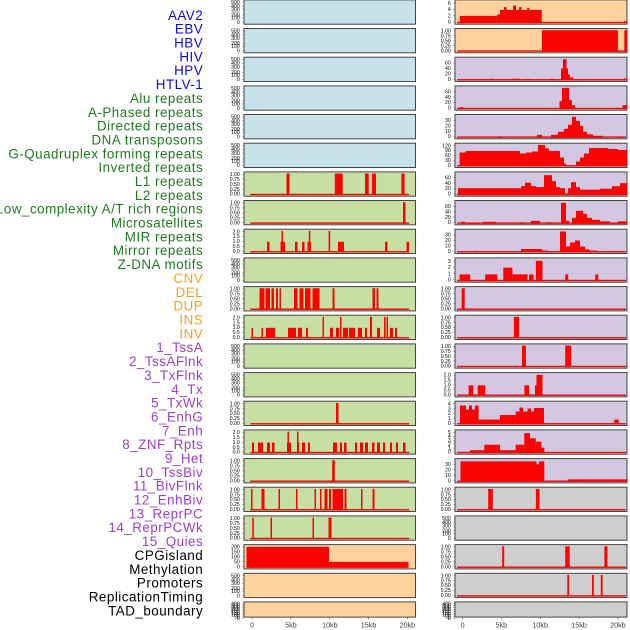 This screenshot has width=630, height=630. I want to click on svg-text: DNA transposons, so click(147, 139).